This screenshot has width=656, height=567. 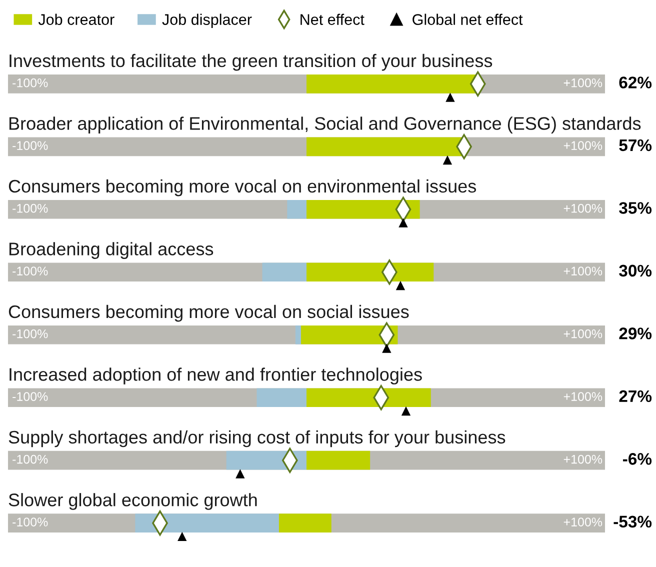 I want to click on data-label: 27%, so click(x=635, y=396).